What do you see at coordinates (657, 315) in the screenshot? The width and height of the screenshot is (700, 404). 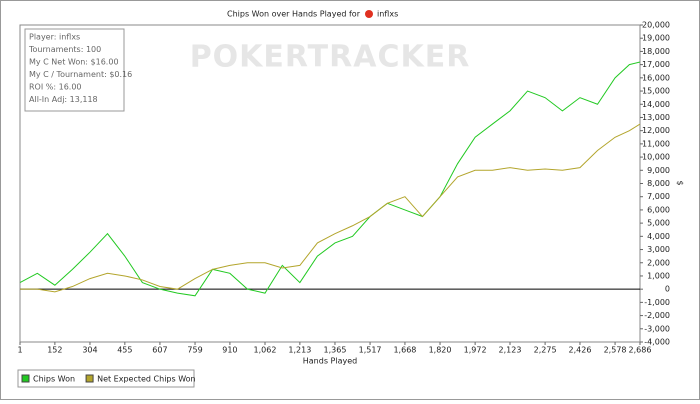 I see `y-tick-label: -2,000` at bounding box center [657, 315].